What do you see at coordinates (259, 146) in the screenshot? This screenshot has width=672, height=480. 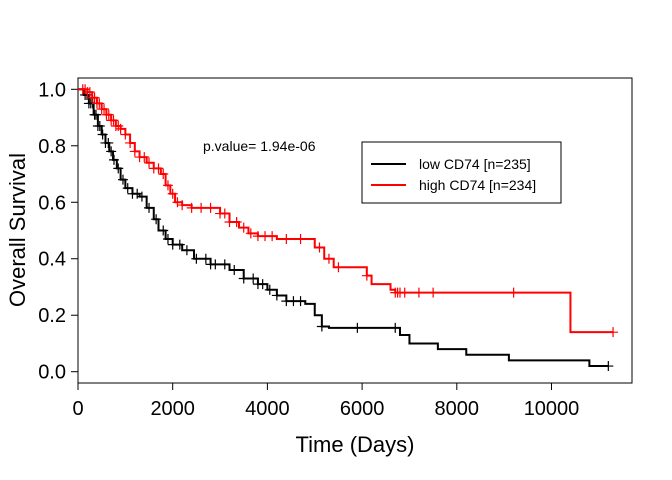 I see `p-value-annotation: p.value= 1.94e-06` at bounding box center [259, 146].